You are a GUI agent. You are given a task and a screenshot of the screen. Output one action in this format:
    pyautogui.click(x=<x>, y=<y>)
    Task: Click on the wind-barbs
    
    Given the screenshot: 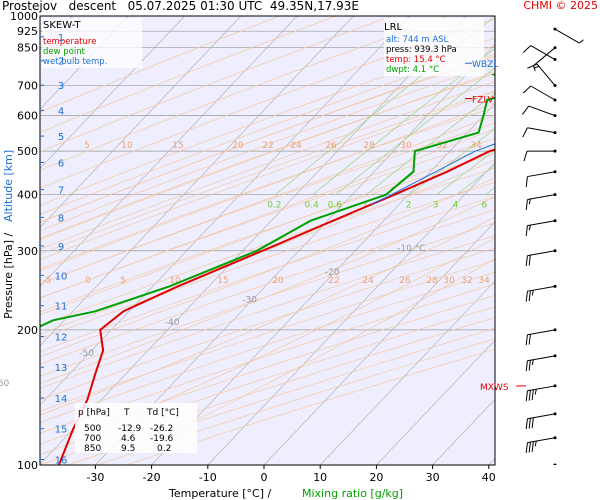 What is the action you would take?
    pyautogui.click(x=553, y=246)
    